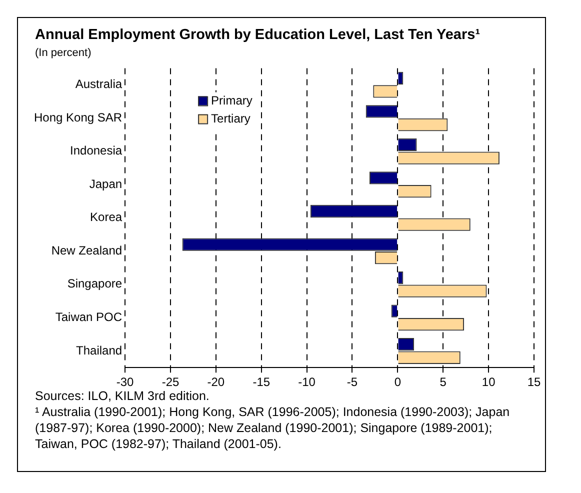 Image resolution: width=581 pixels, height=493 pixels. What do you see at coordinates (171, 382) in the screenshot?
I see `x-tick-label: -25` at bounding box center [171, 382].